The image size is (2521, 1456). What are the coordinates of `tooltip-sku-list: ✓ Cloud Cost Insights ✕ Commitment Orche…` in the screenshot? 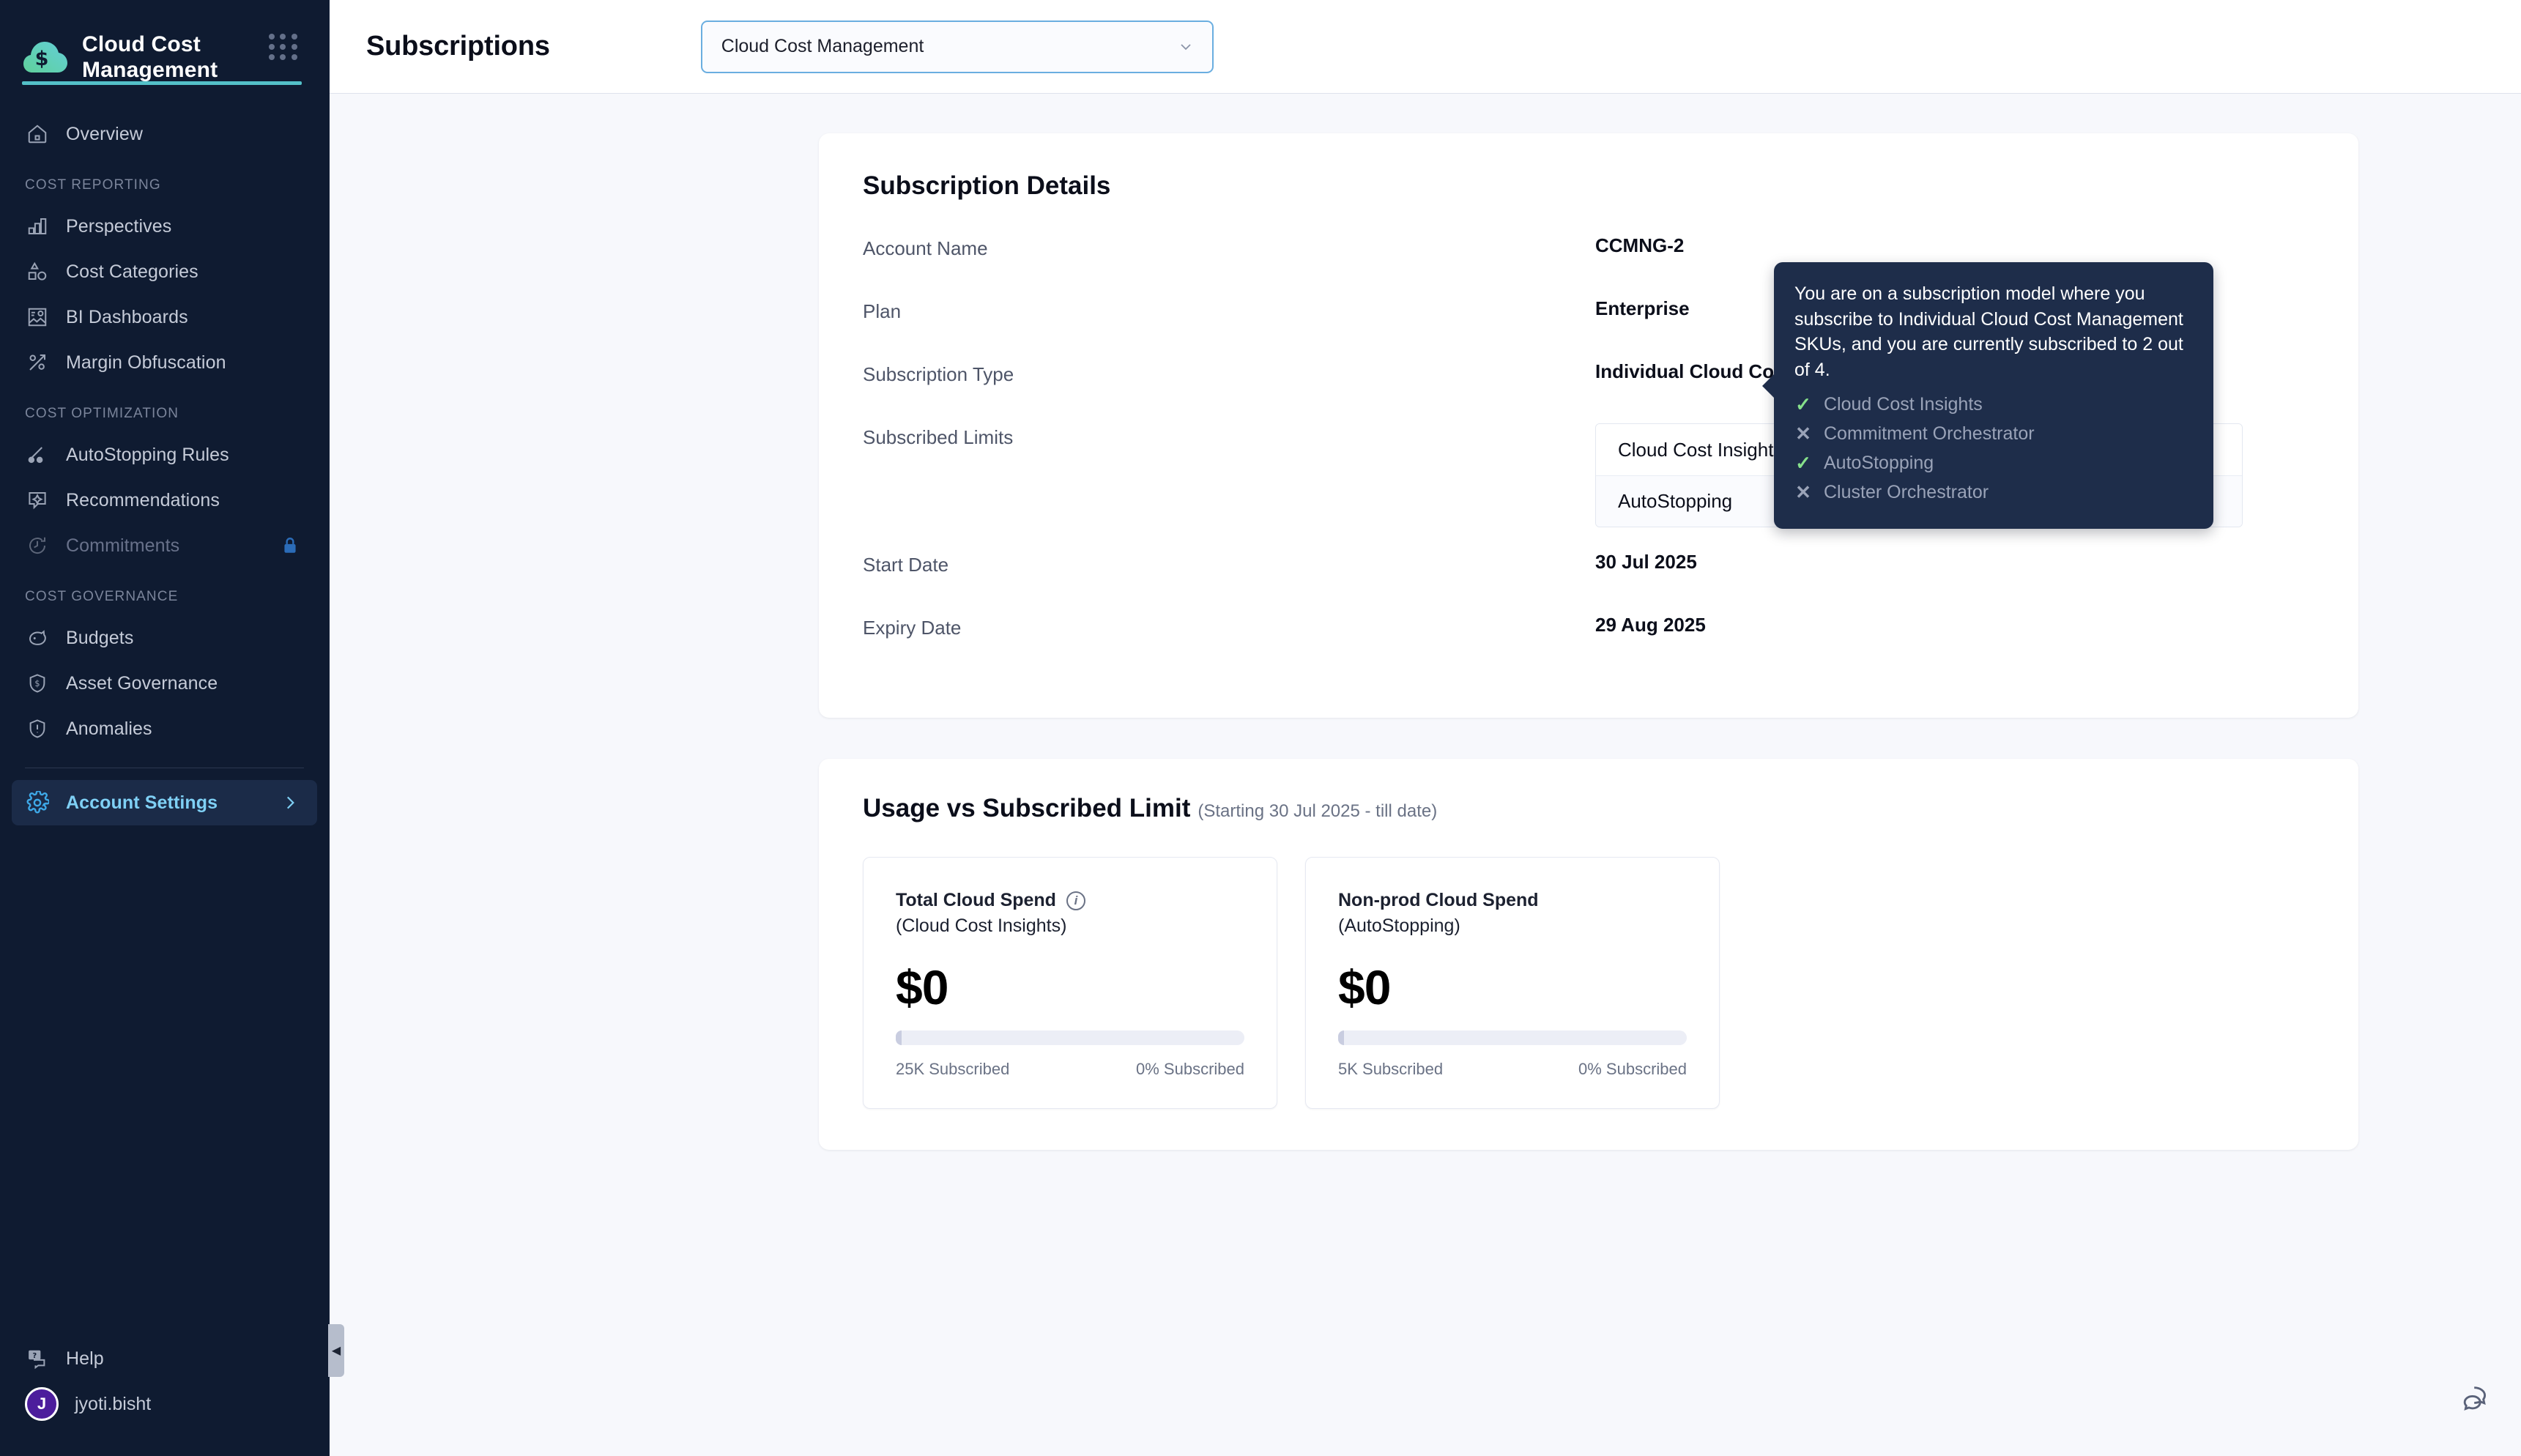 It's located at (1994, 448).